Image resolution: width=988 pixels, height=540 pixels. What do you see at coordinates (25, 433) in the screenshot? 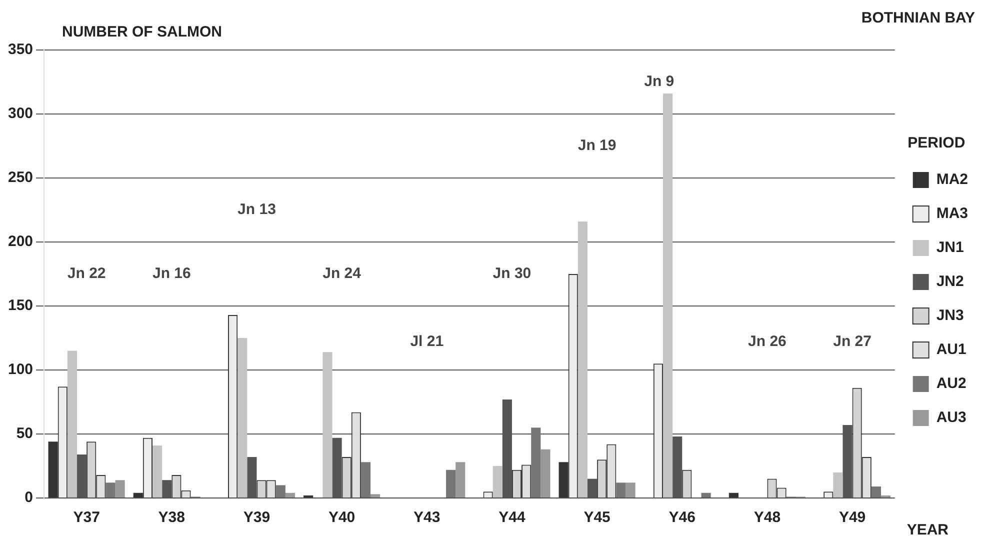
I see `y-tick-label: 50` at bounding box center [25, 433].